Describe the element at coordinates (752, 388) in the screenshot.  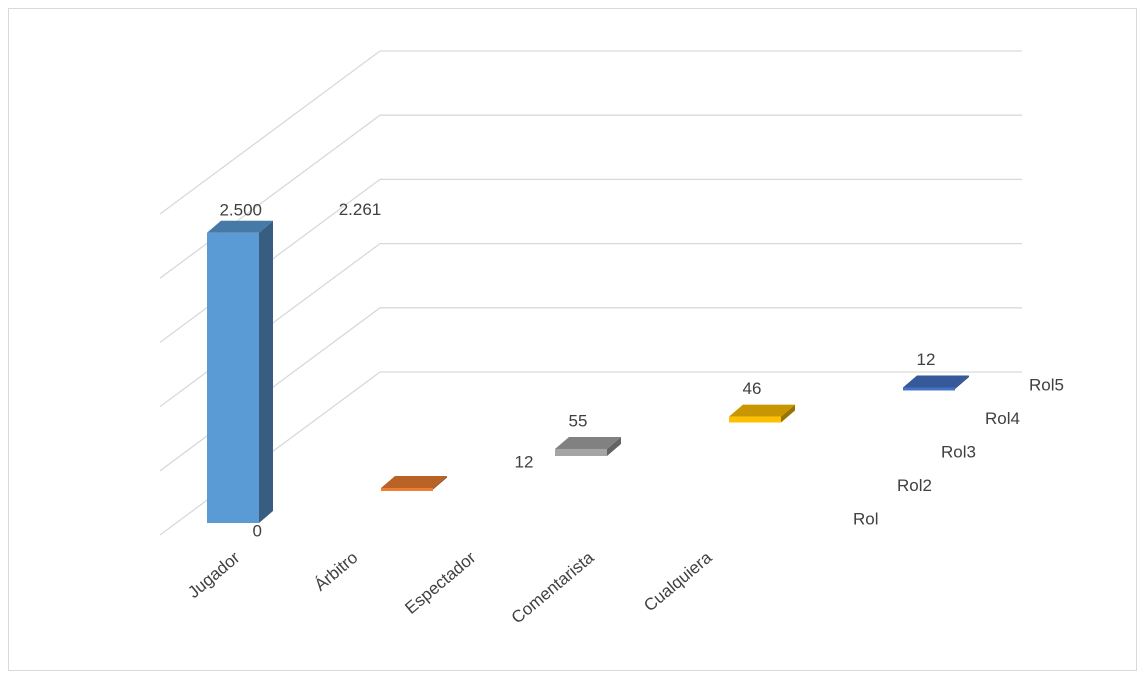
I see `data-label: 46` at that location.